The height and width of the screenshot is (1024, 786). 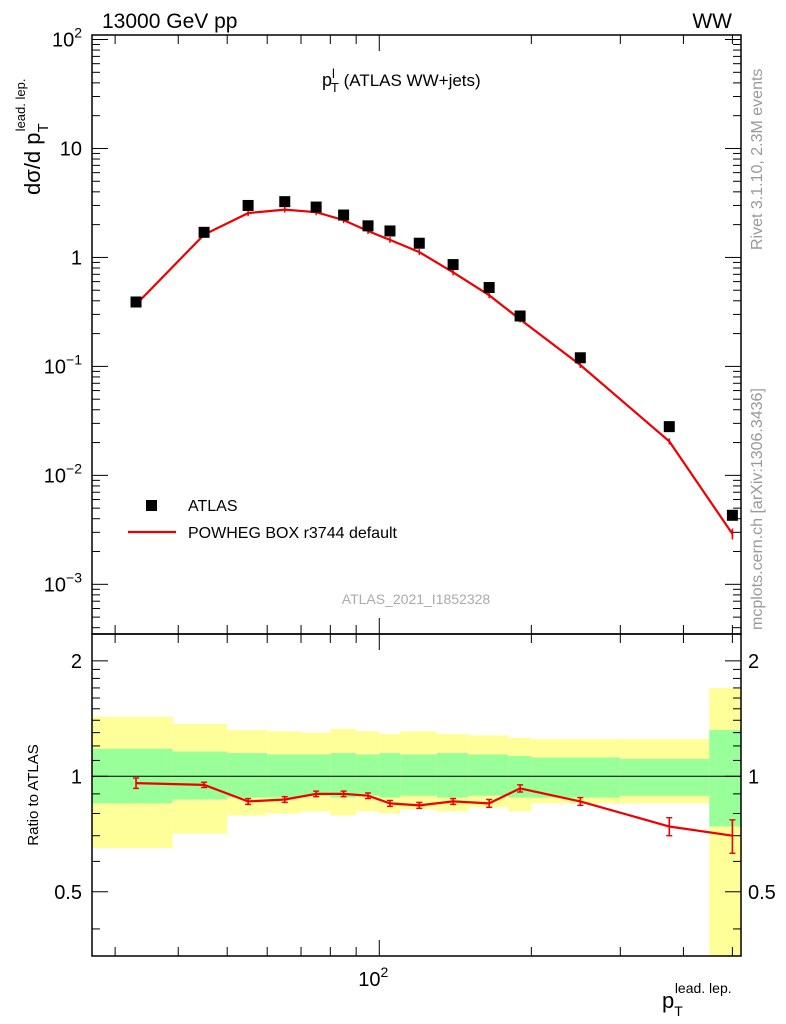 I want to click on legend-label-atlas: ATLAS, so click(x=213, y=506).